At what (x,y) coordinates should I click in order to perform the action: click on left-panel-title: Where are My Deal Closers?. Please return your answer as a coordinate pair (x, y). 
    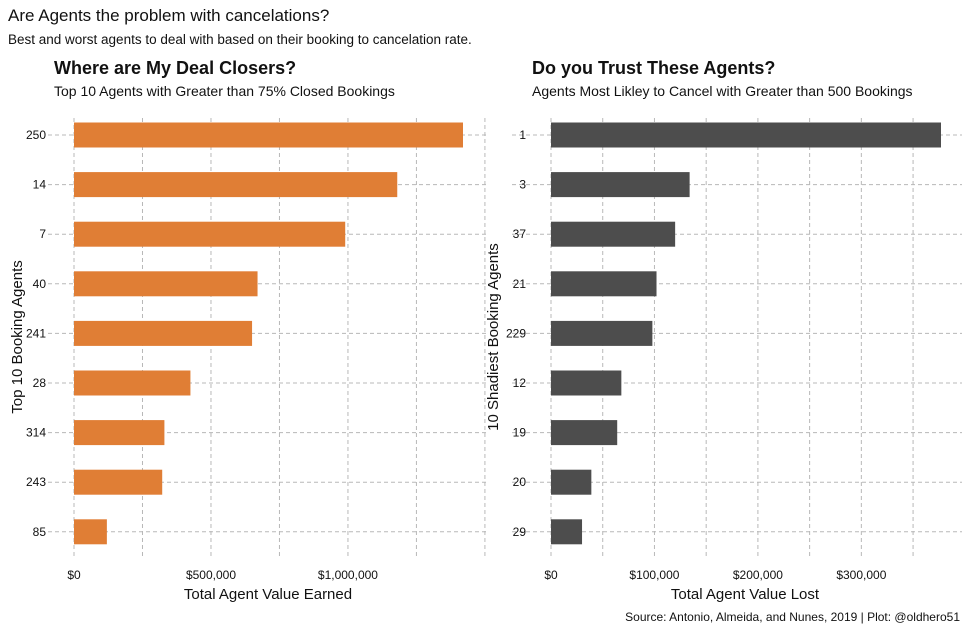
    Looking at the image, I should click on (175, 68).